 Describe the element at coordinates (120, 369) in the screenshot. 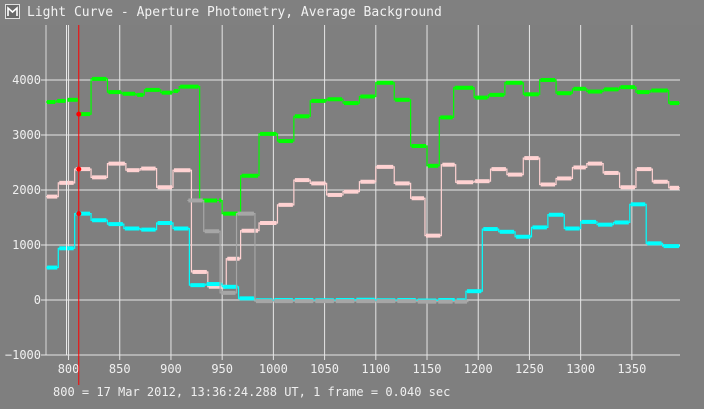

I see `x-tick-label: 850` at that location.